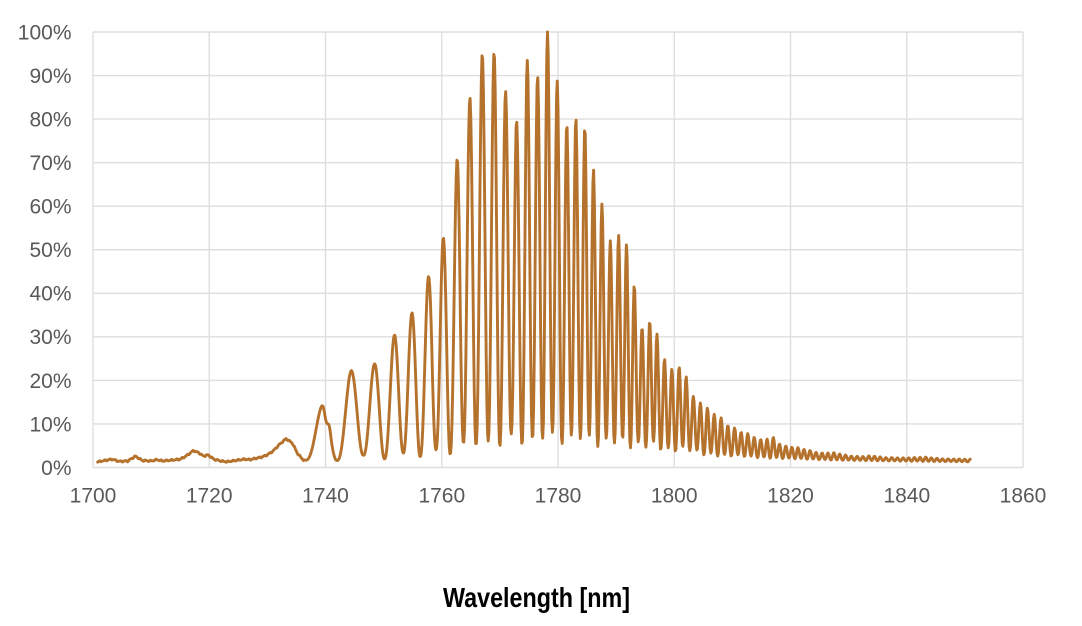  Describe the element at coordinates (536, 597) in the screenshot. I see `svg-text: Wavelength [nm]` at that location.